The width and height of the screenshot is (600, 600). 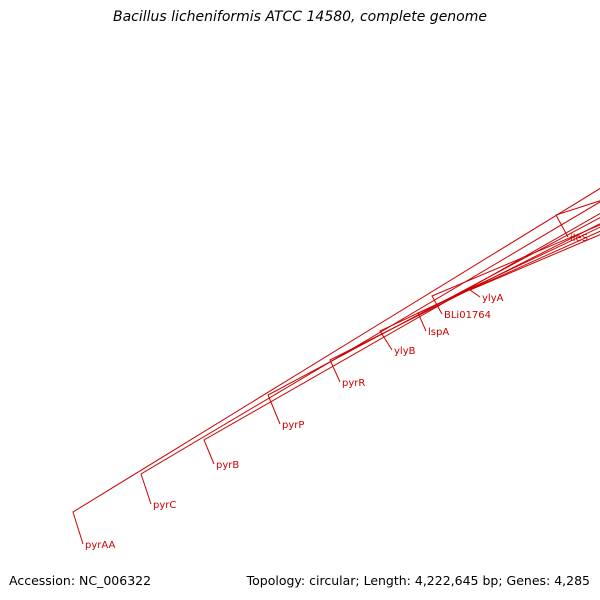 What do you see at coordinates (438, 332) in the screenshot?
I see `gene-label-lspa: lspA` at bounding box center [438, 332].